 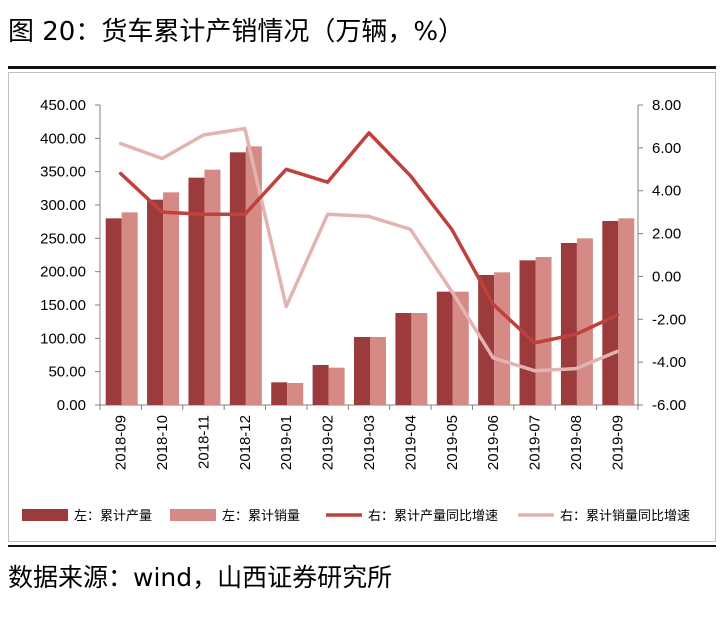 What do you see at coordinates (203, 442) in the screenshot?
I see `x-tick-label: 2018-11` at bounding box center [203, 442].